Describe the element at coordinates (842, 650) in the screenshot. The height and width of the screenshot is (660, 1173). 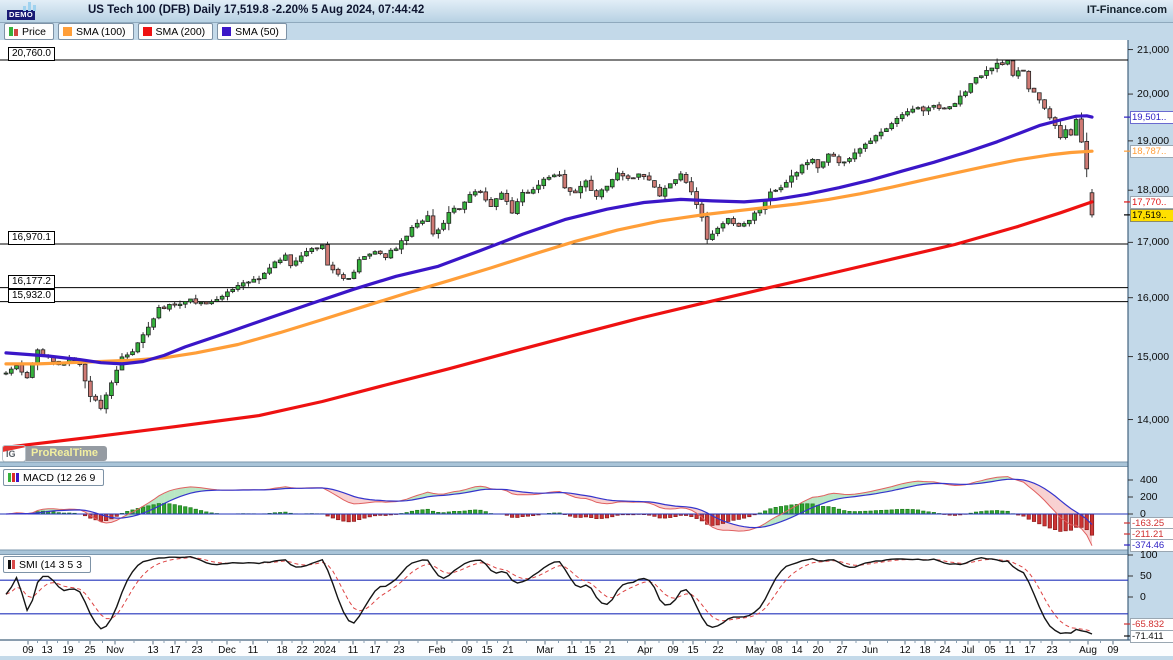
I see `x-axis-label: 27` at that location.